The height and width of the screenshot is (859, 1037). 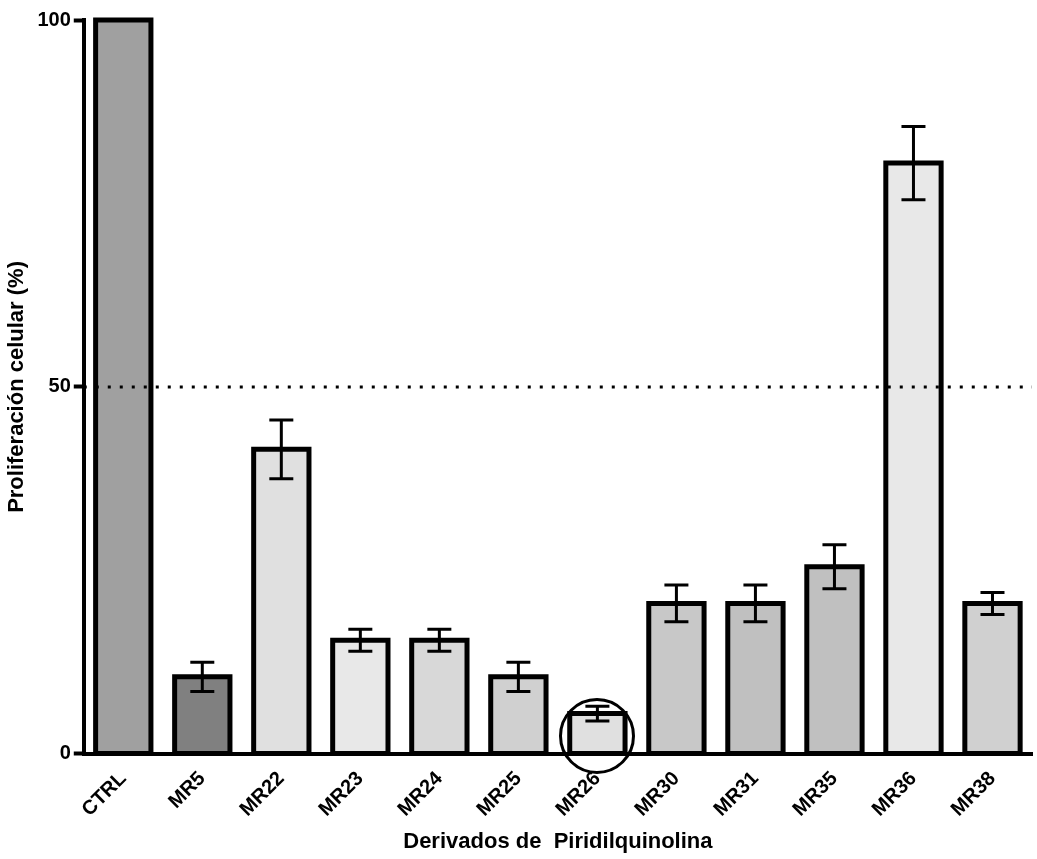 I want to click on x-axis-title: Derivados de Piridilquinolina, so click(x=558, y=840).